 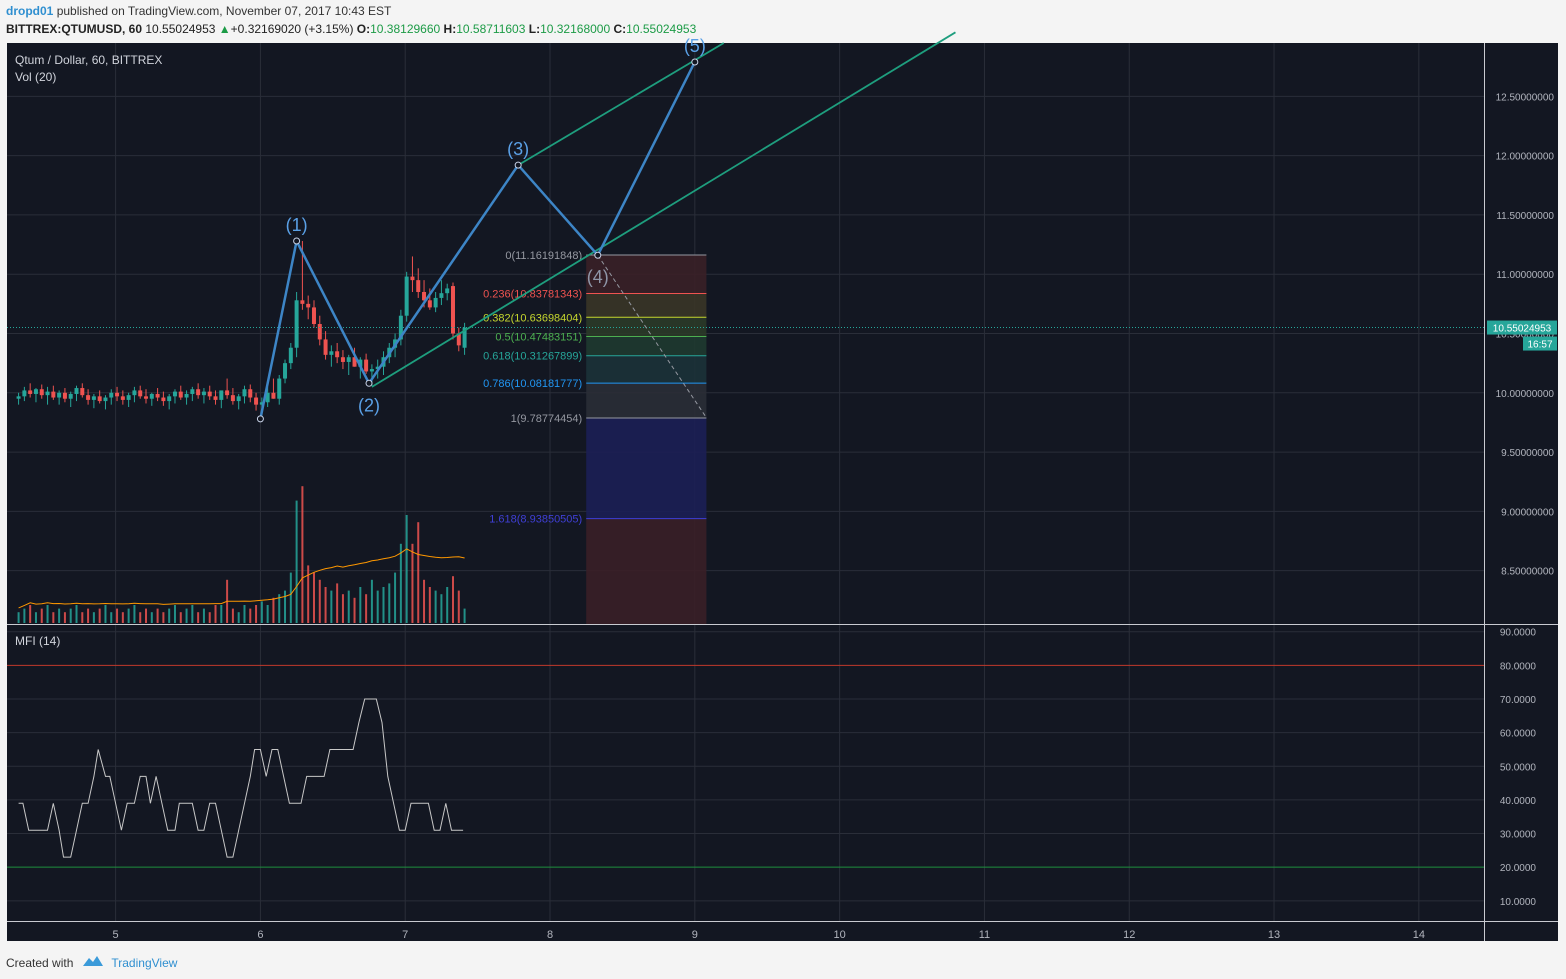 I want to click on x-tick-label: 9, so click(x=695, y=935).